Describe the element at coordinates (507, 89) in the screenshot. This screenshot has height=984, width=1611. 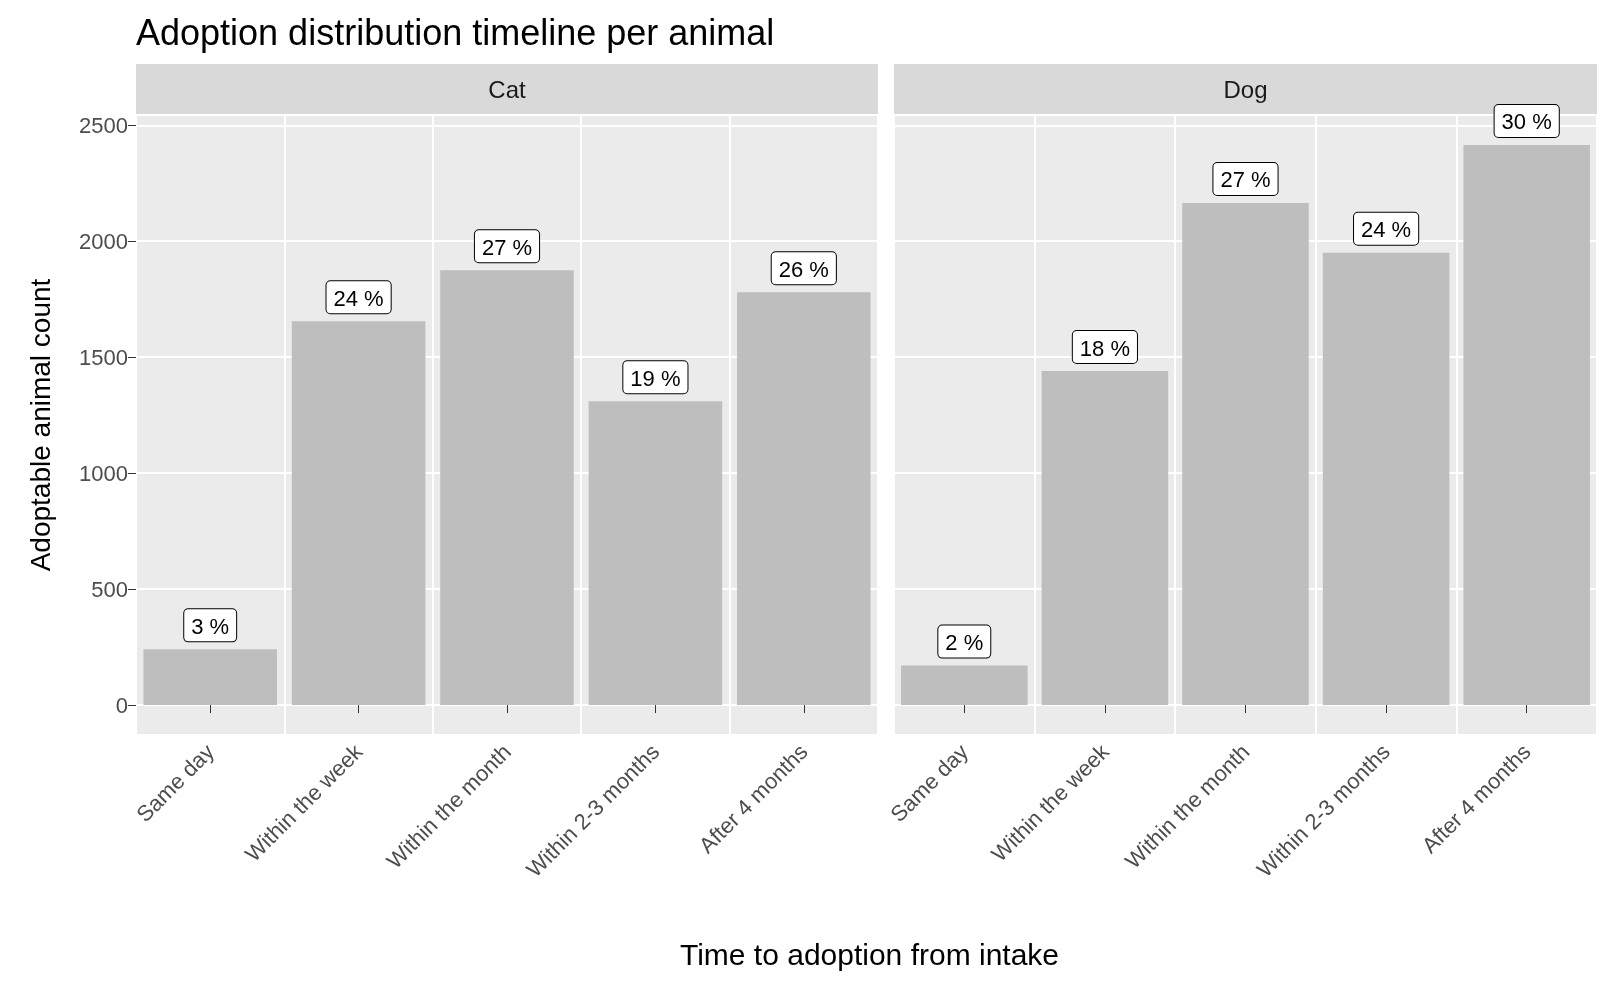
I see `chart-subtitle: Cat` at that location.